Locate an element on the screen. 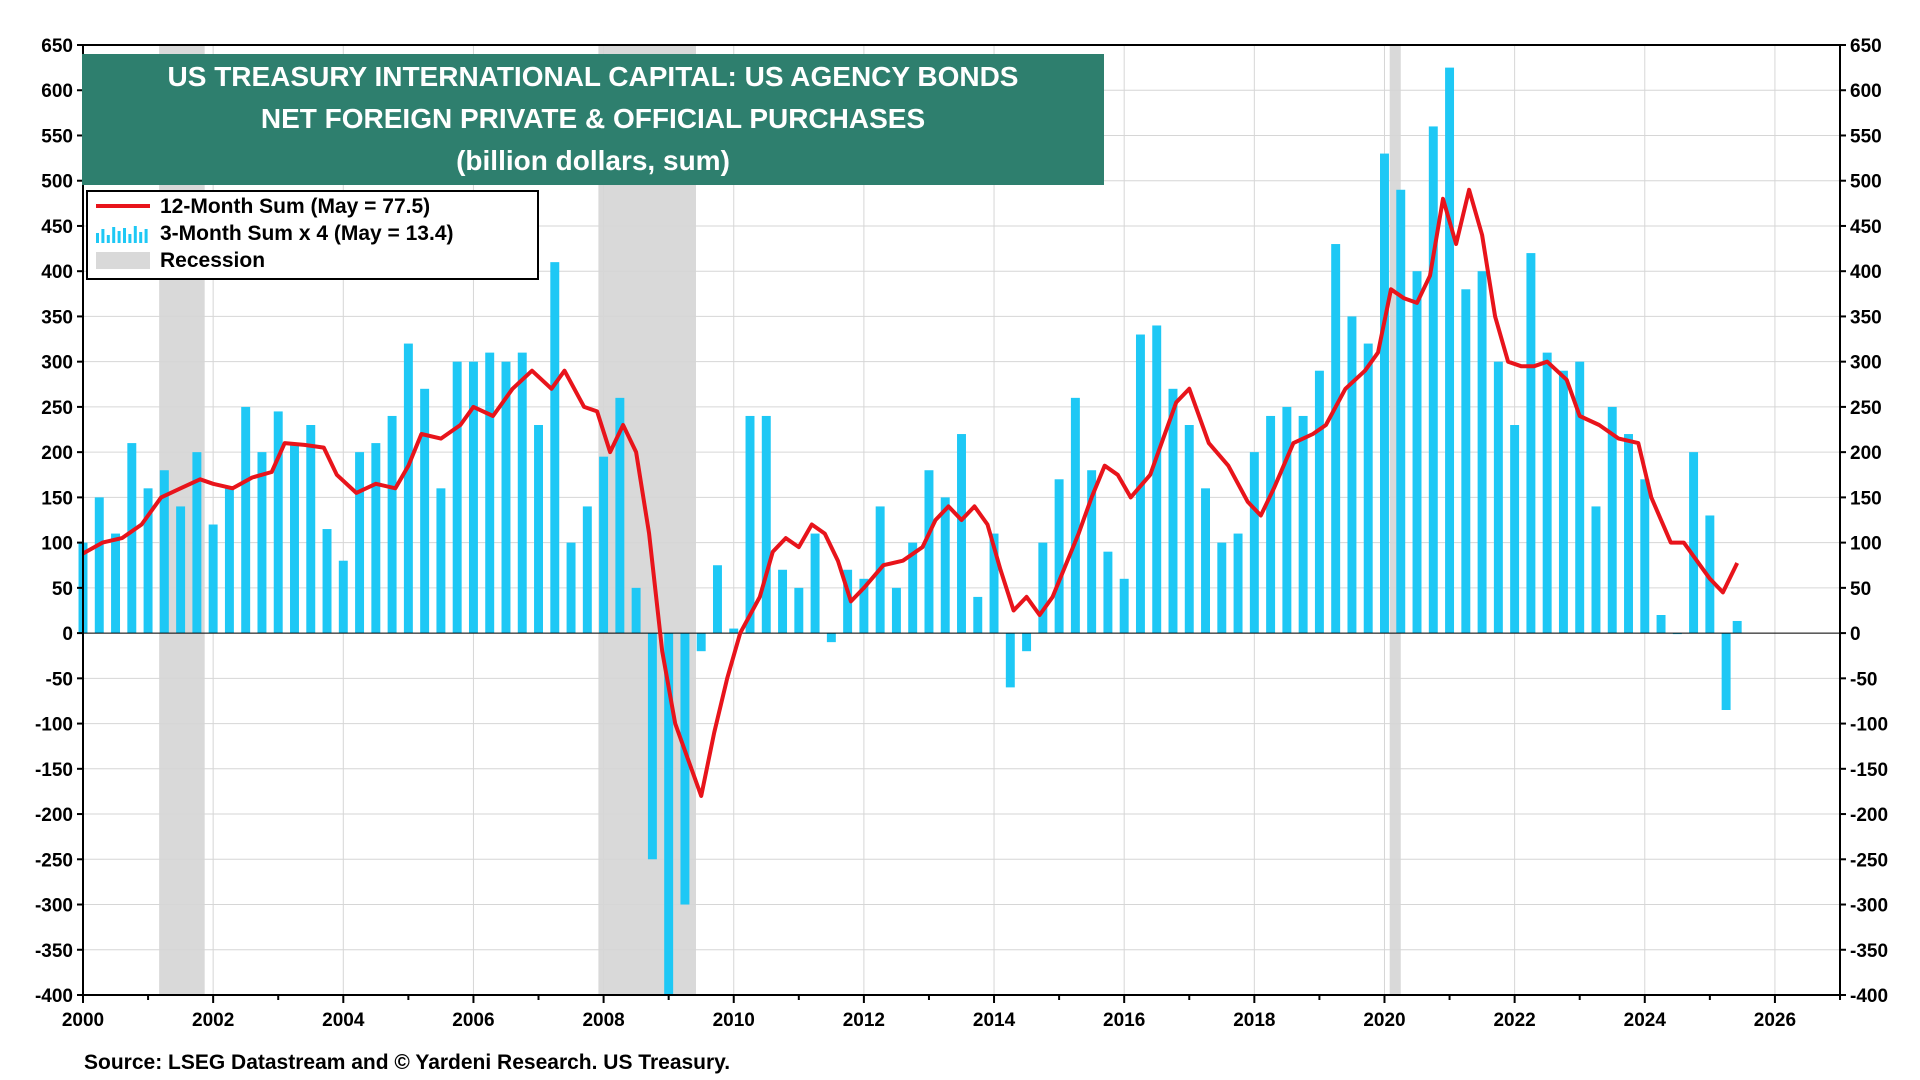 This screenshot has height=1080, width=1920. y-tick-label-right: 200 is located at coordinates (1866, 453).